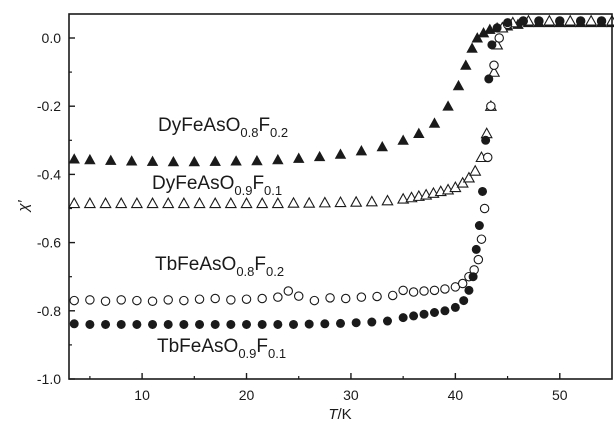 The image size is (614, 425). I want to click on y-tick-label: -0.6, so click(49, 243).